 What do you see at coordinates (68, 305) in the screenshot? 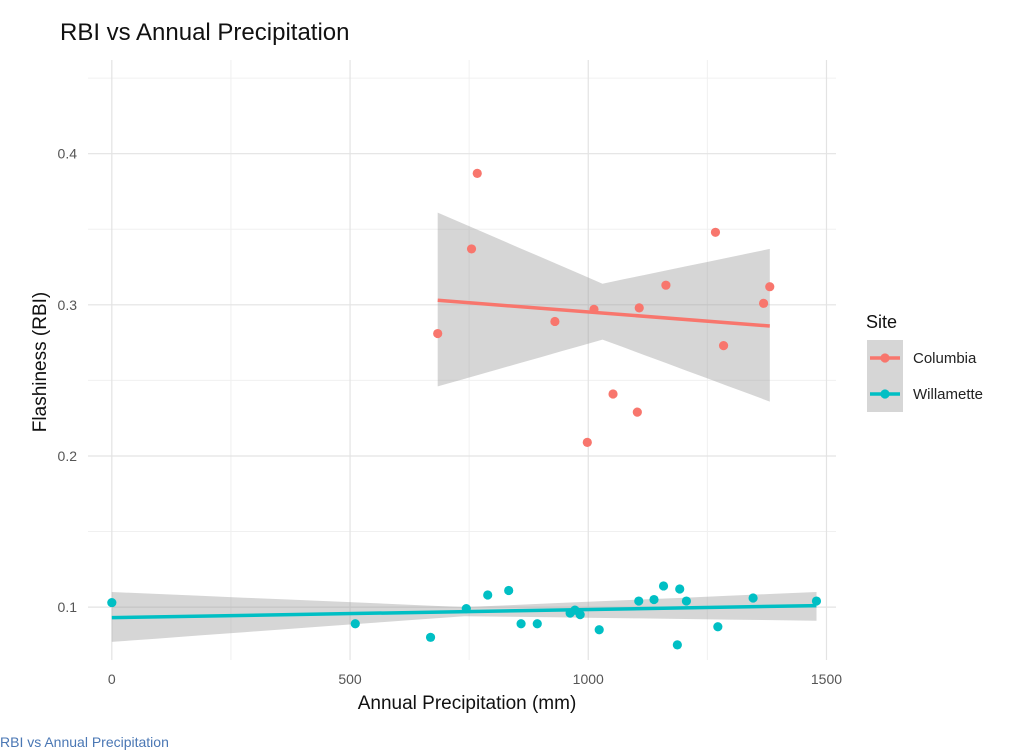
I see `y-tick-label: 0.3` at bounding box center [68, 305].